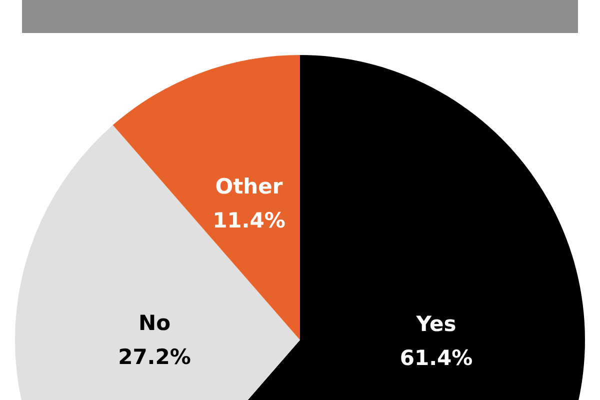 Image resolution: width=600 pixels, height=400 pixels. I want to click on slice-label: No, so click(154, 323).